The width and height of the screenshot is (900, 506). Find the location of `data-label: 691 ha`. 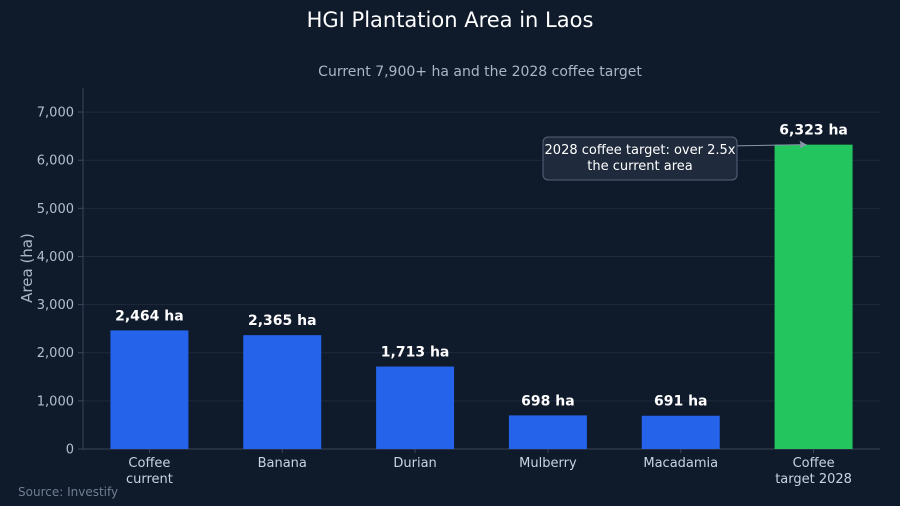

data-label: 691 ha is located at coordinates (681, 402).